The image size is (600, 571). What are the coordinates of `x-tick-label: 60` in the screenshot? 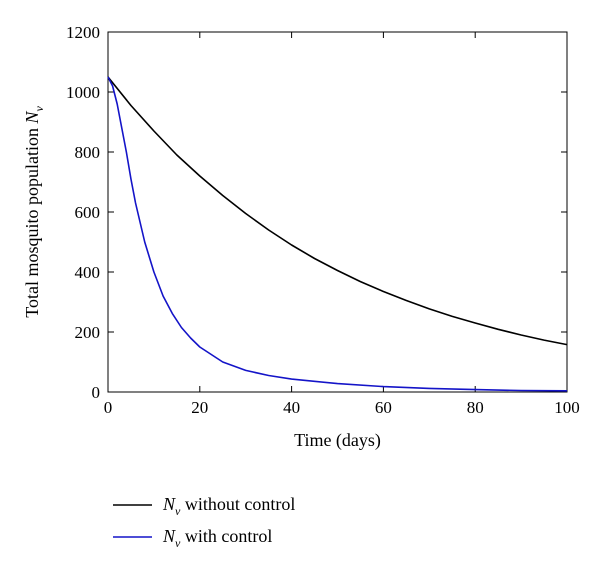 It's located at (383, 407).